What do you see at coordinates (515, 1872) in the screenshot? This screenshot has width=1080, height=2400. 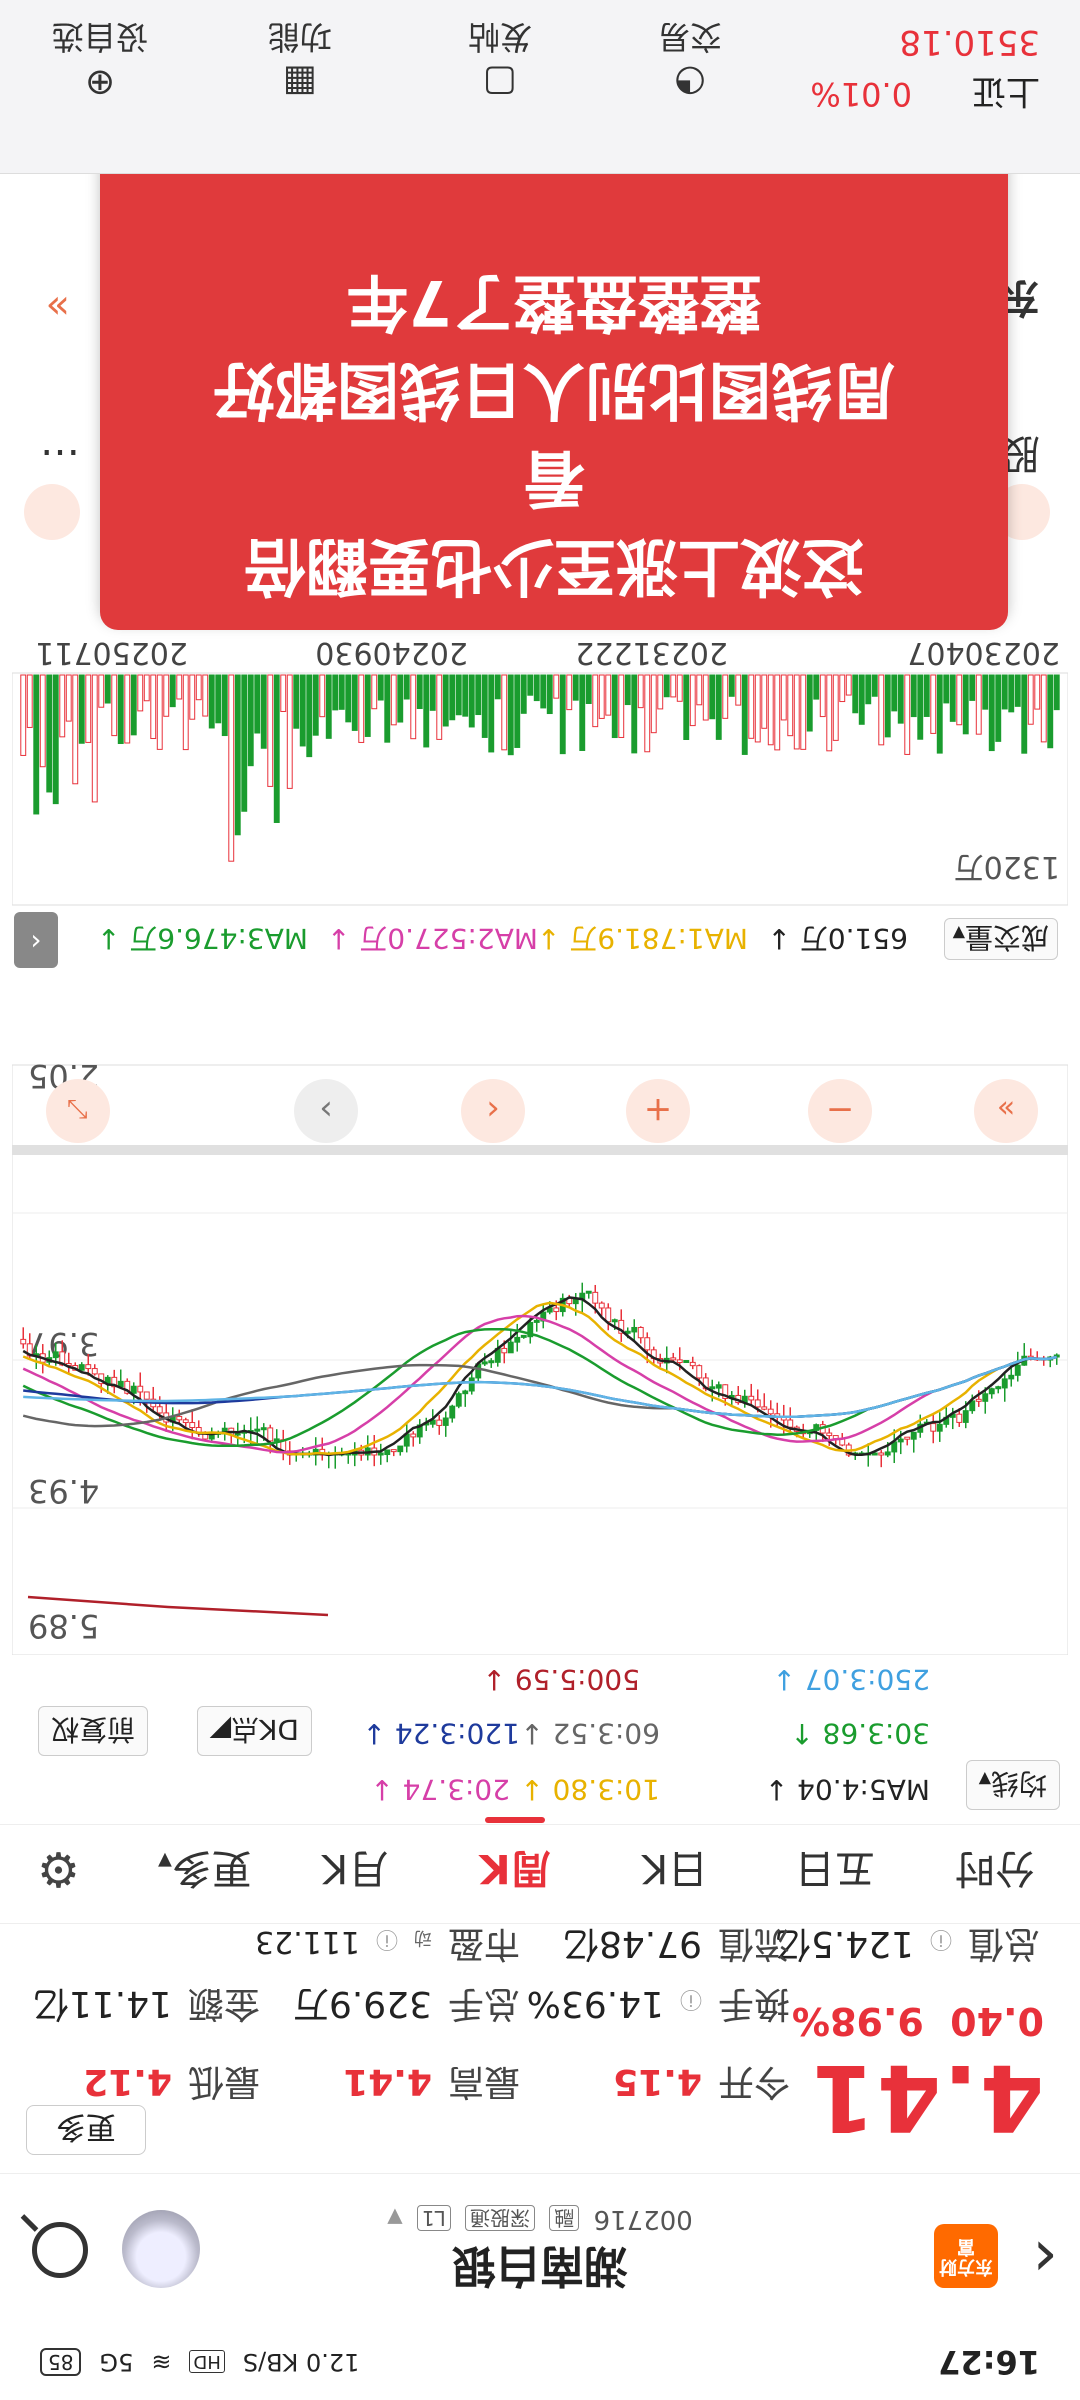 I see `tab-weekly-k: 周K` at bounding box center [515, 1872].